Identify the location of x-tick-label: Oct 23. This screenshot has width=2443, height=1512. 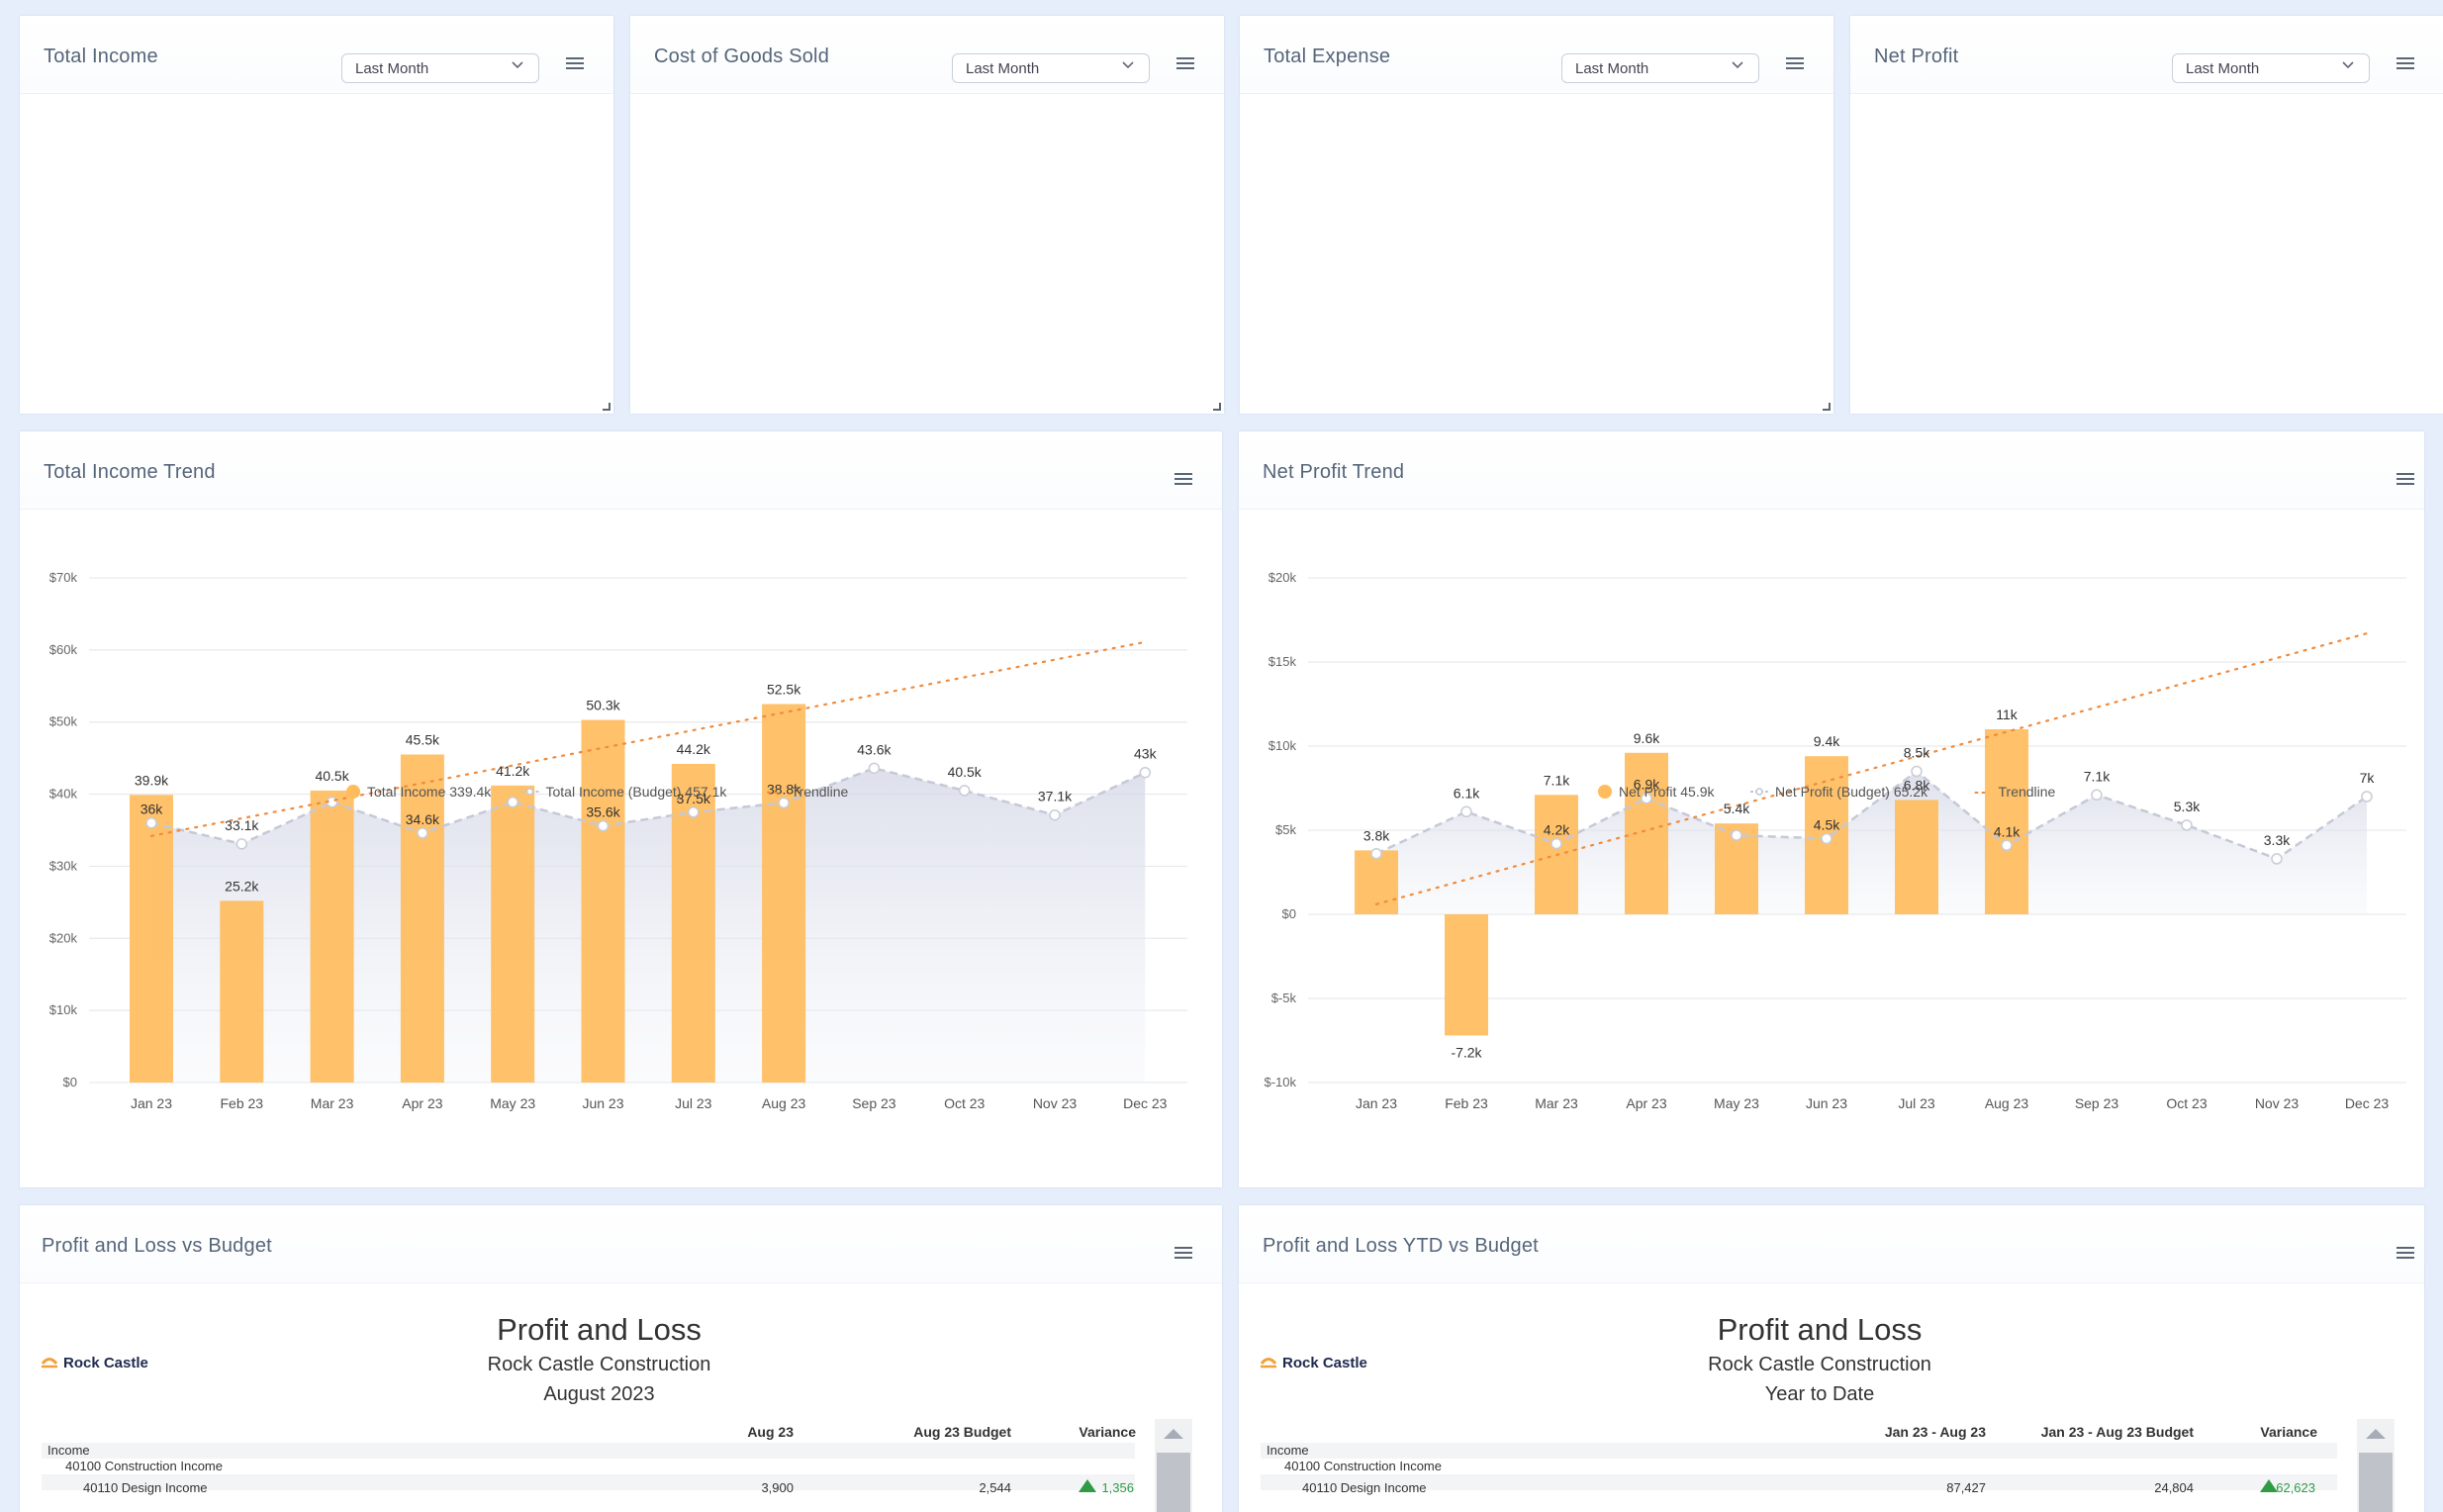
(2186, 1103).